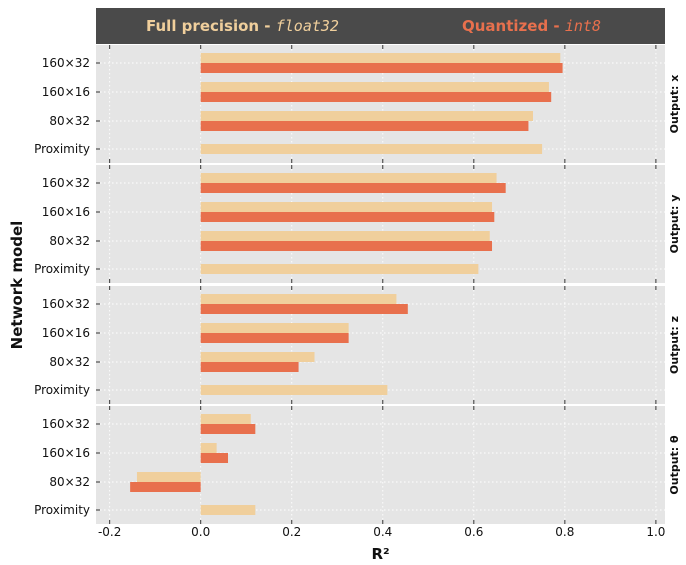 The image size is (686, 565). What do you see at coordinates (531, 26) in the screenshot?
I see `legend-item-quantized: Quantized - int8` at bounding box center [531, 26].